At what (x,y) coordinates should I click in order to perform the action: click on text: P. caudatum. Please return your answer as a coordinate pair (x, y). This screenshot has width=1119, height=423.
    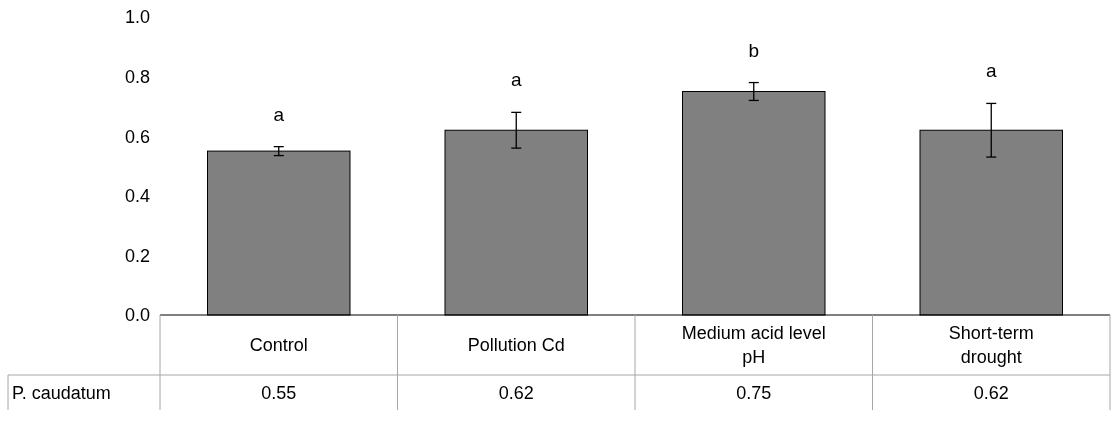
    Looking at the image, I should click on (61, 392).